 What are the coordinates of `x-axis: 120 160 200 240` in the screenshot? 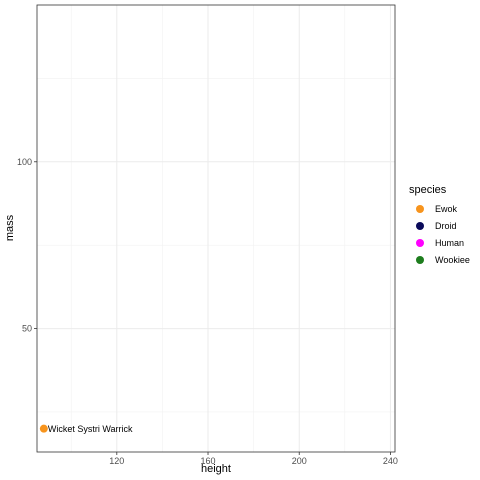 It's located at (253, 459).